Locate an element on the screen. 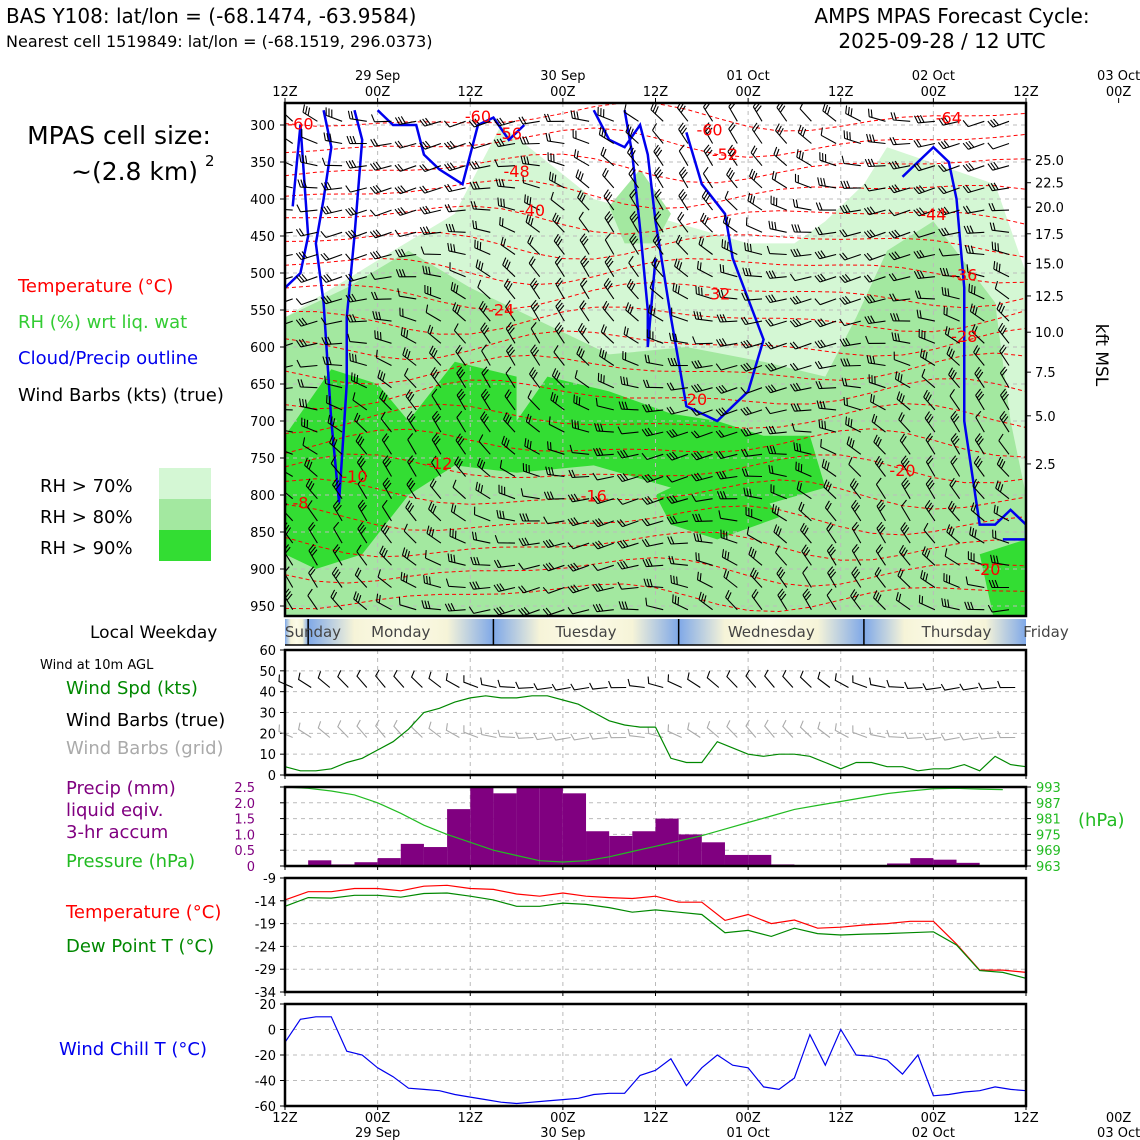 The height and width of the screenshot is (1140, 1140). wind-spd-label: Wind Spd (kts) is located at coordinates (132, 688).